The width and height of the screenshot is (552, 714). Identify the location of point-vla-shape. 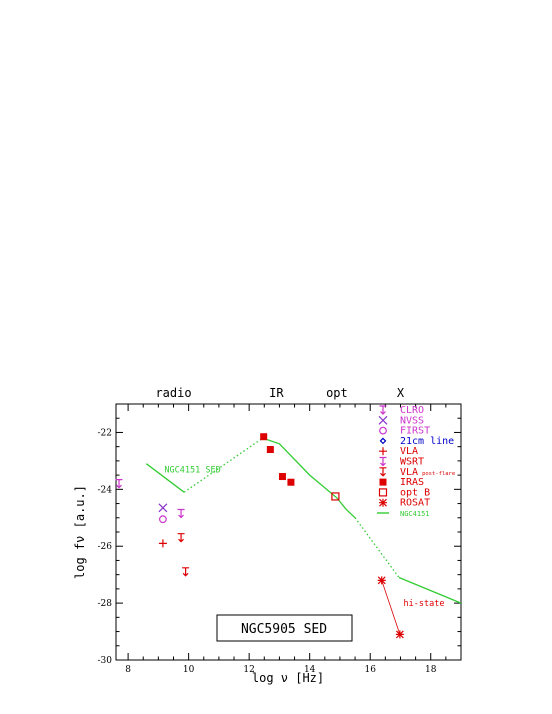
(162, 543).